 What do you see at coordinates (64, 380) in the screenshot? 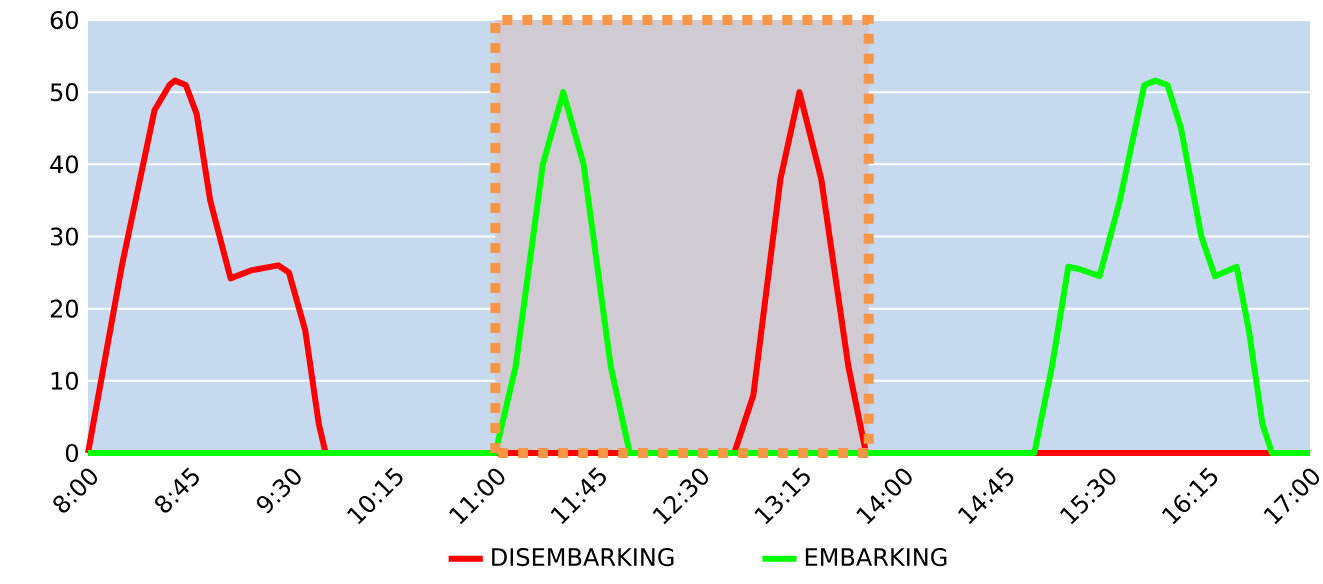
I see `y-tick-label: 10` at bounding box center [64, 380].